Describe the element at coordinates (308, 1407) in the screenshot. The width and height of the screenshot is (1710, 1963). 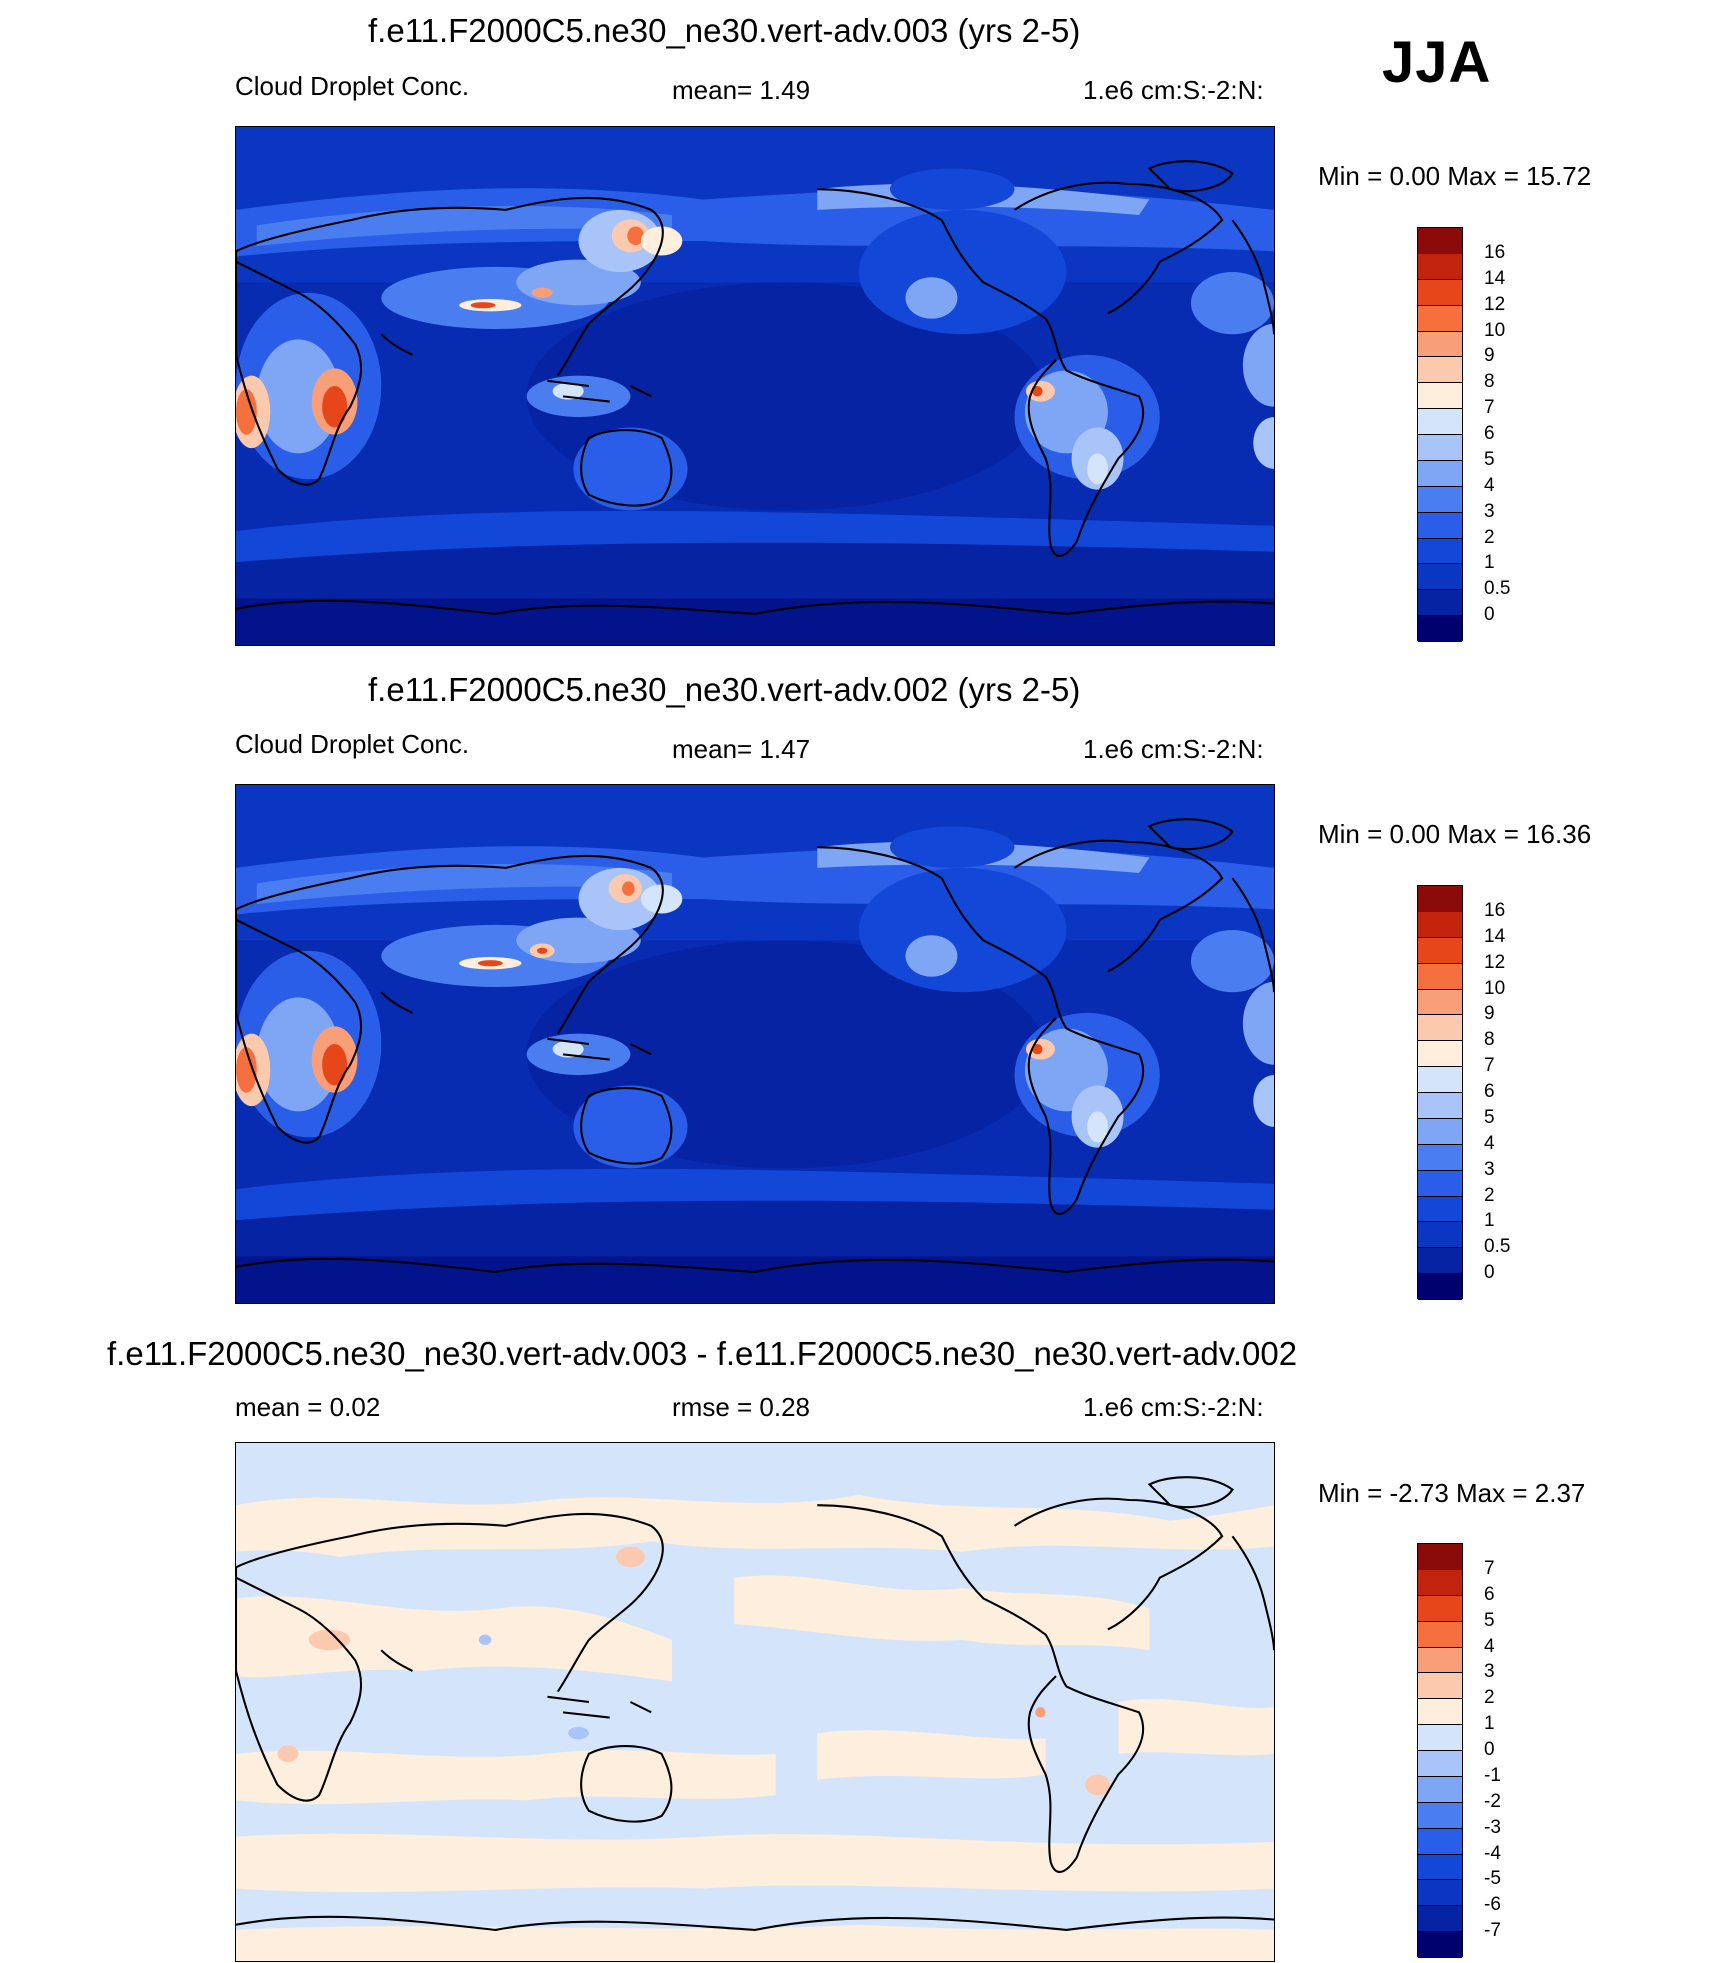
I see `panel3-mean-label: mean = 0.02` at that location.